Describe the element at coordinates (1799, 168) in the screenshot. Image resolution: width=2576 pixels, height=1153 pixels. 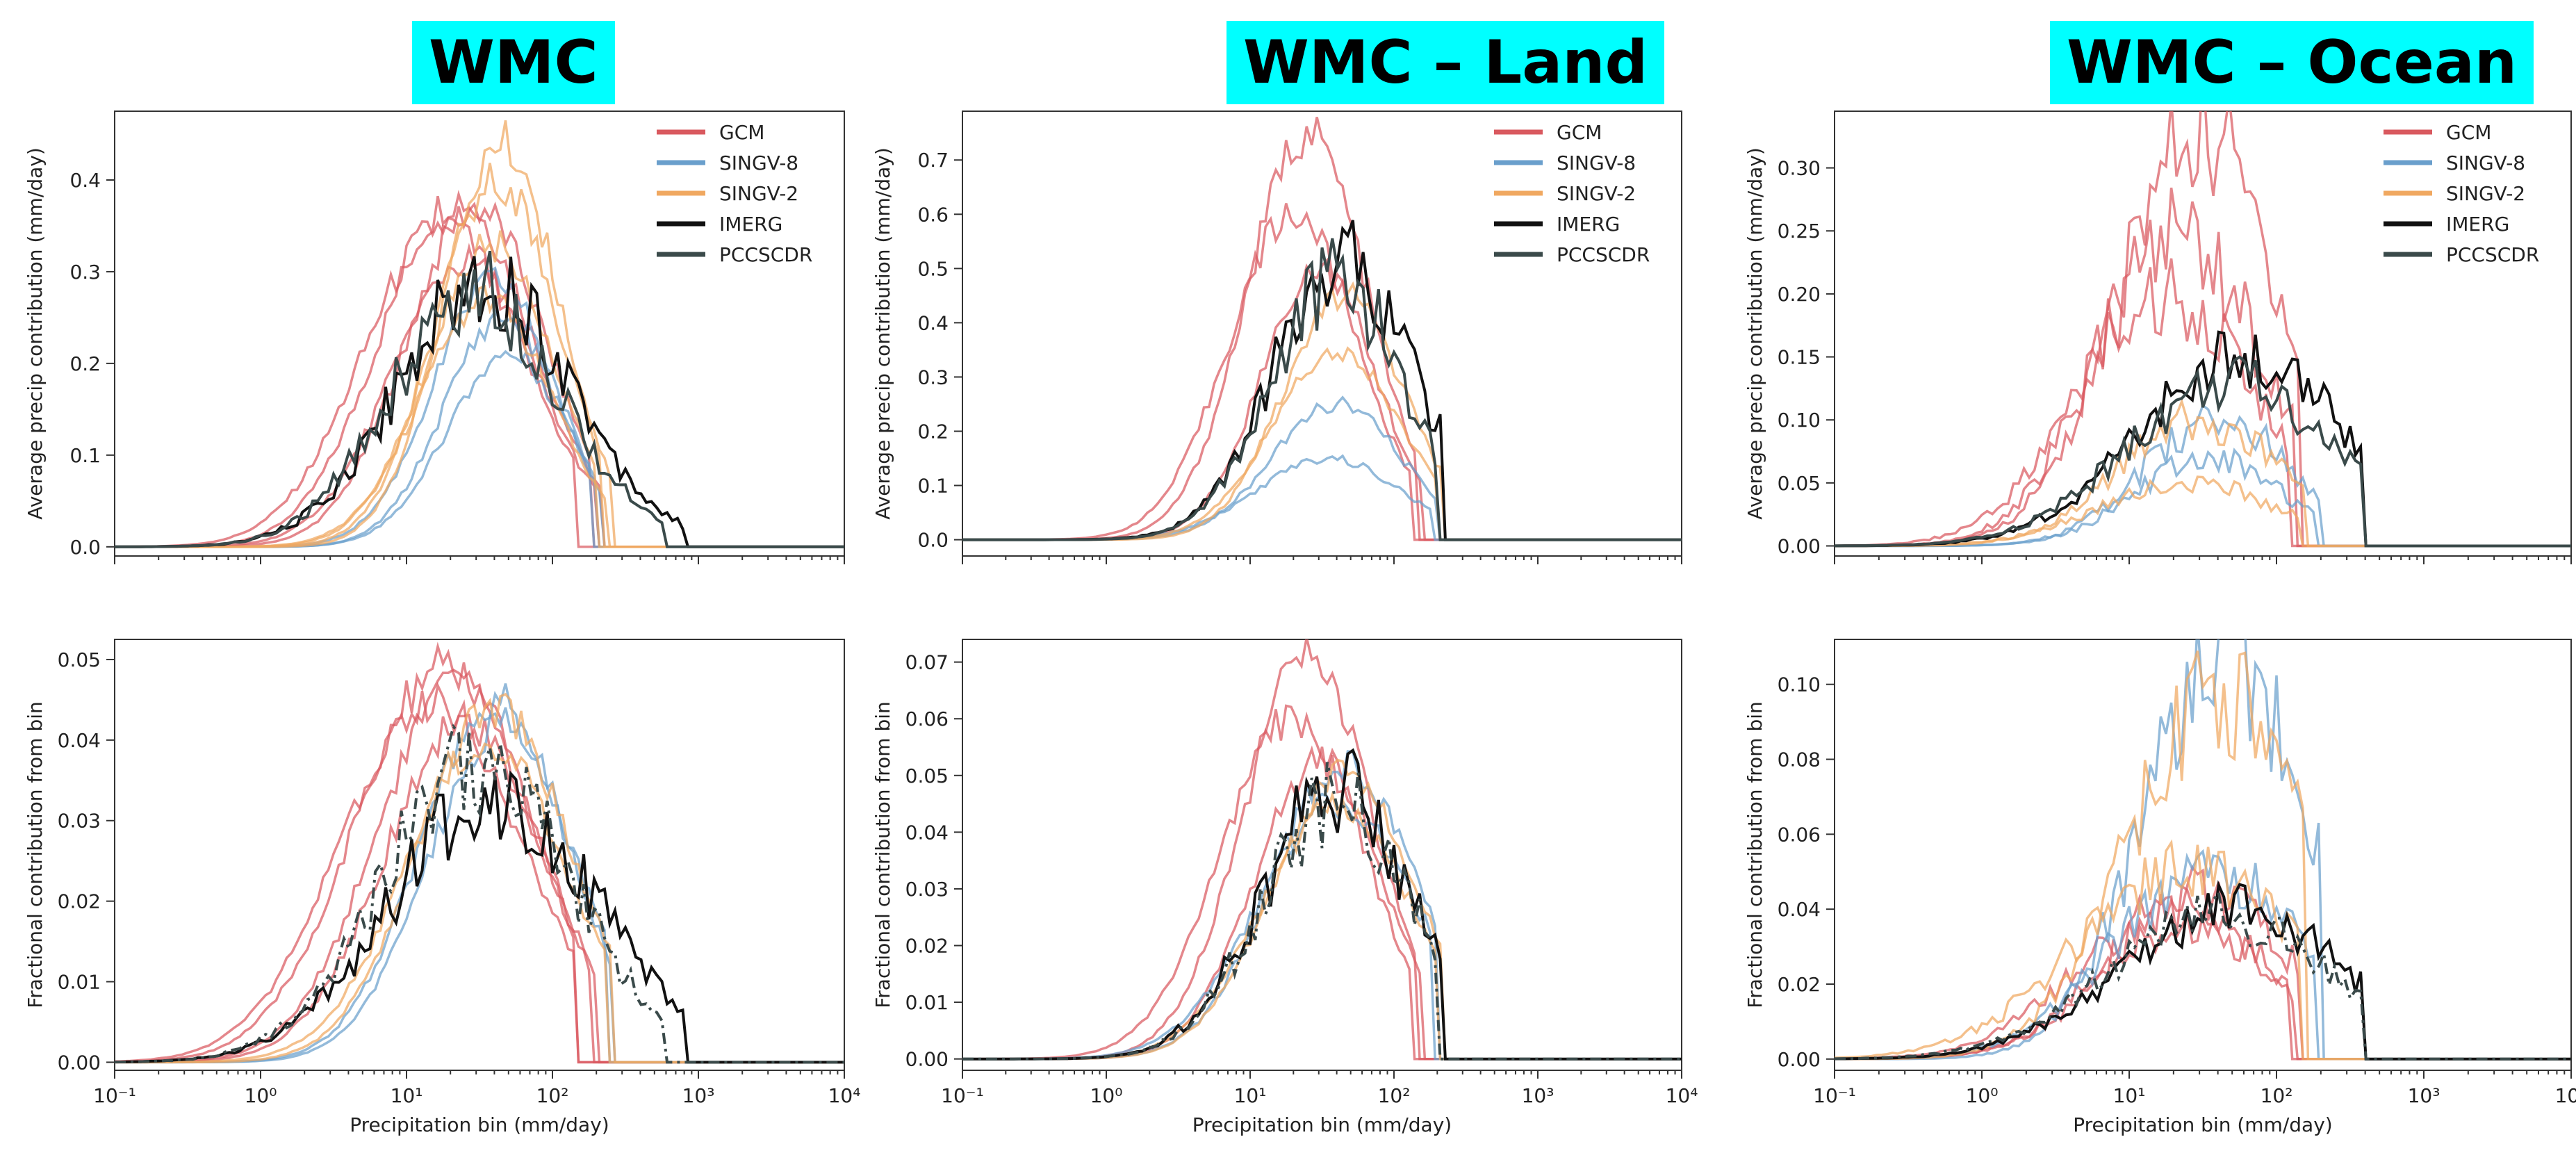
I see `y-tick-label: 0.30` at that location.